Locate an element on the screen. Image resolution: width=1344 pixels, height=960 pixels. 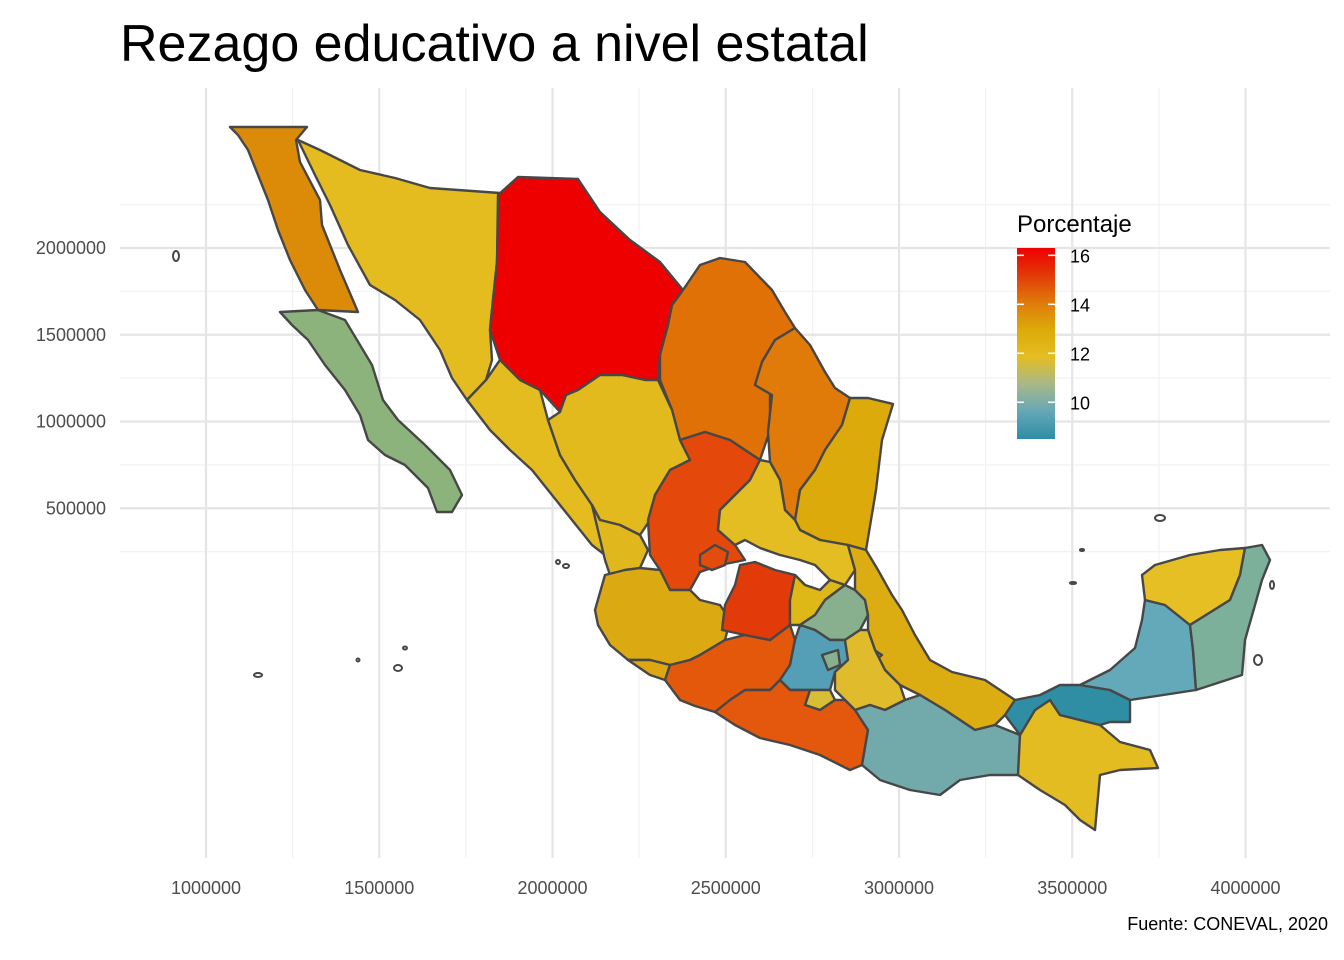
x-tick-label: 1500000 is located at coordinates (379, 888).